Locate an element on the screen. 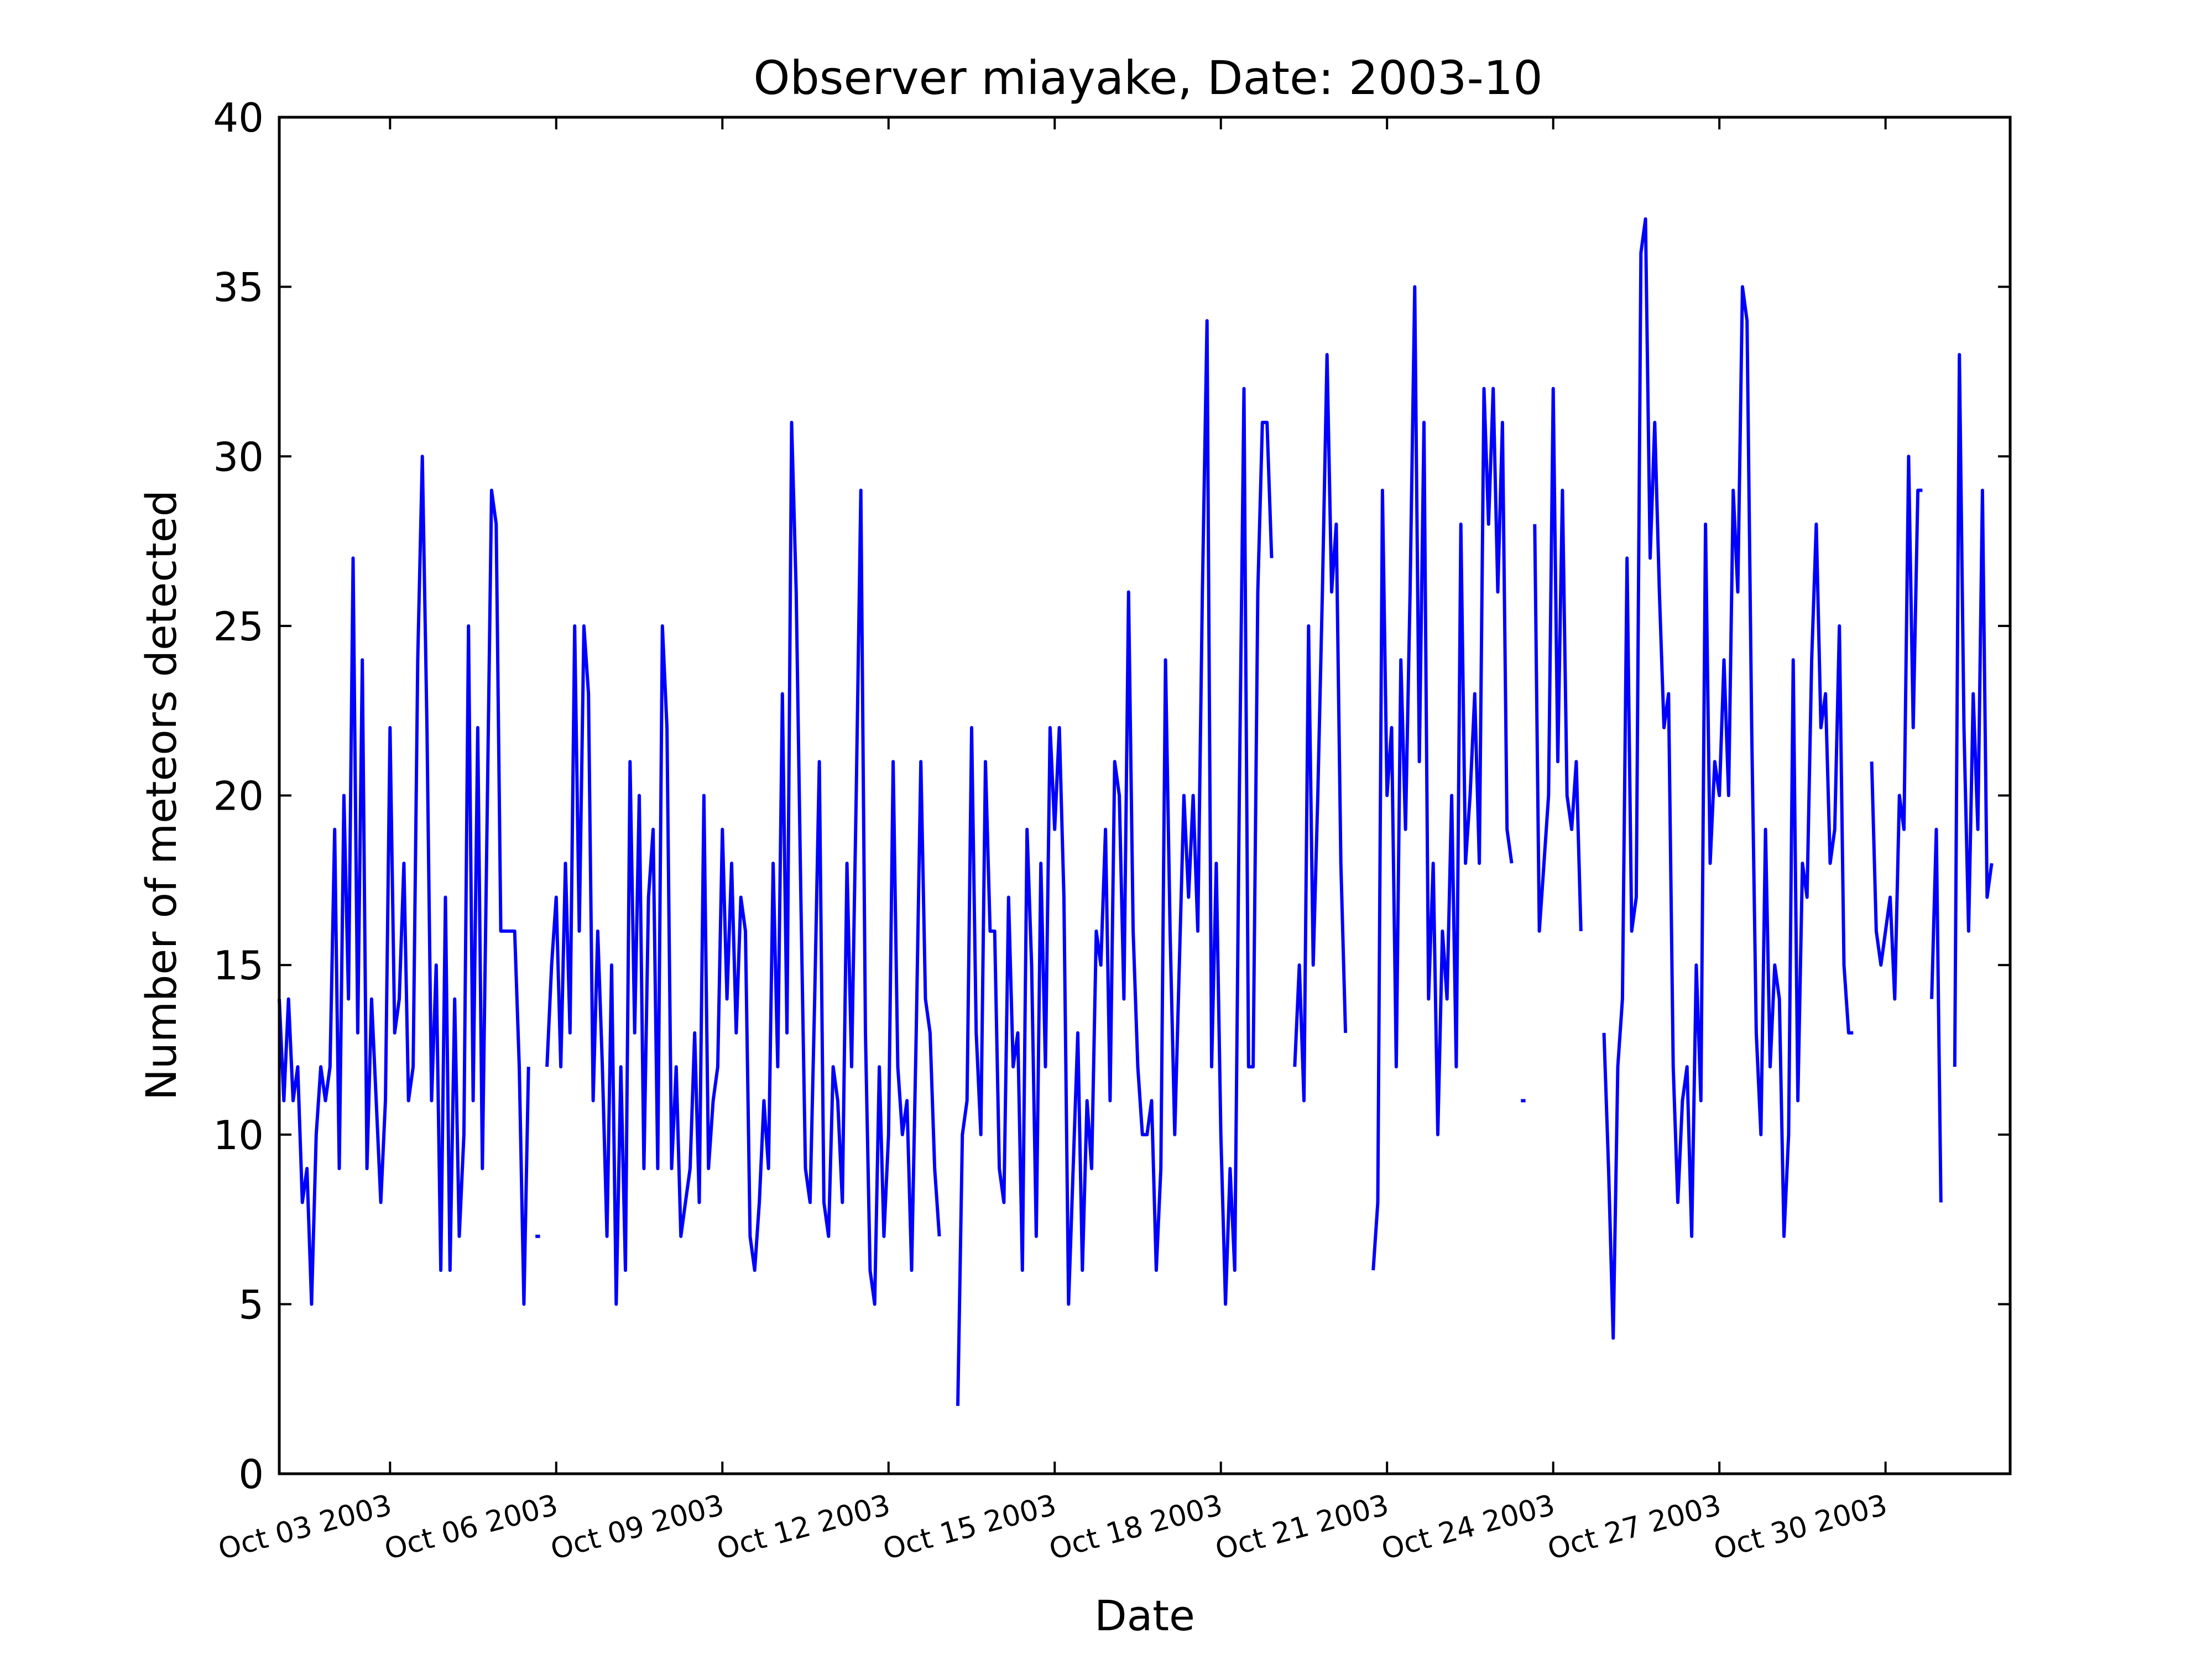  y-tick-label: 35 is located at coordinates (239, 287).